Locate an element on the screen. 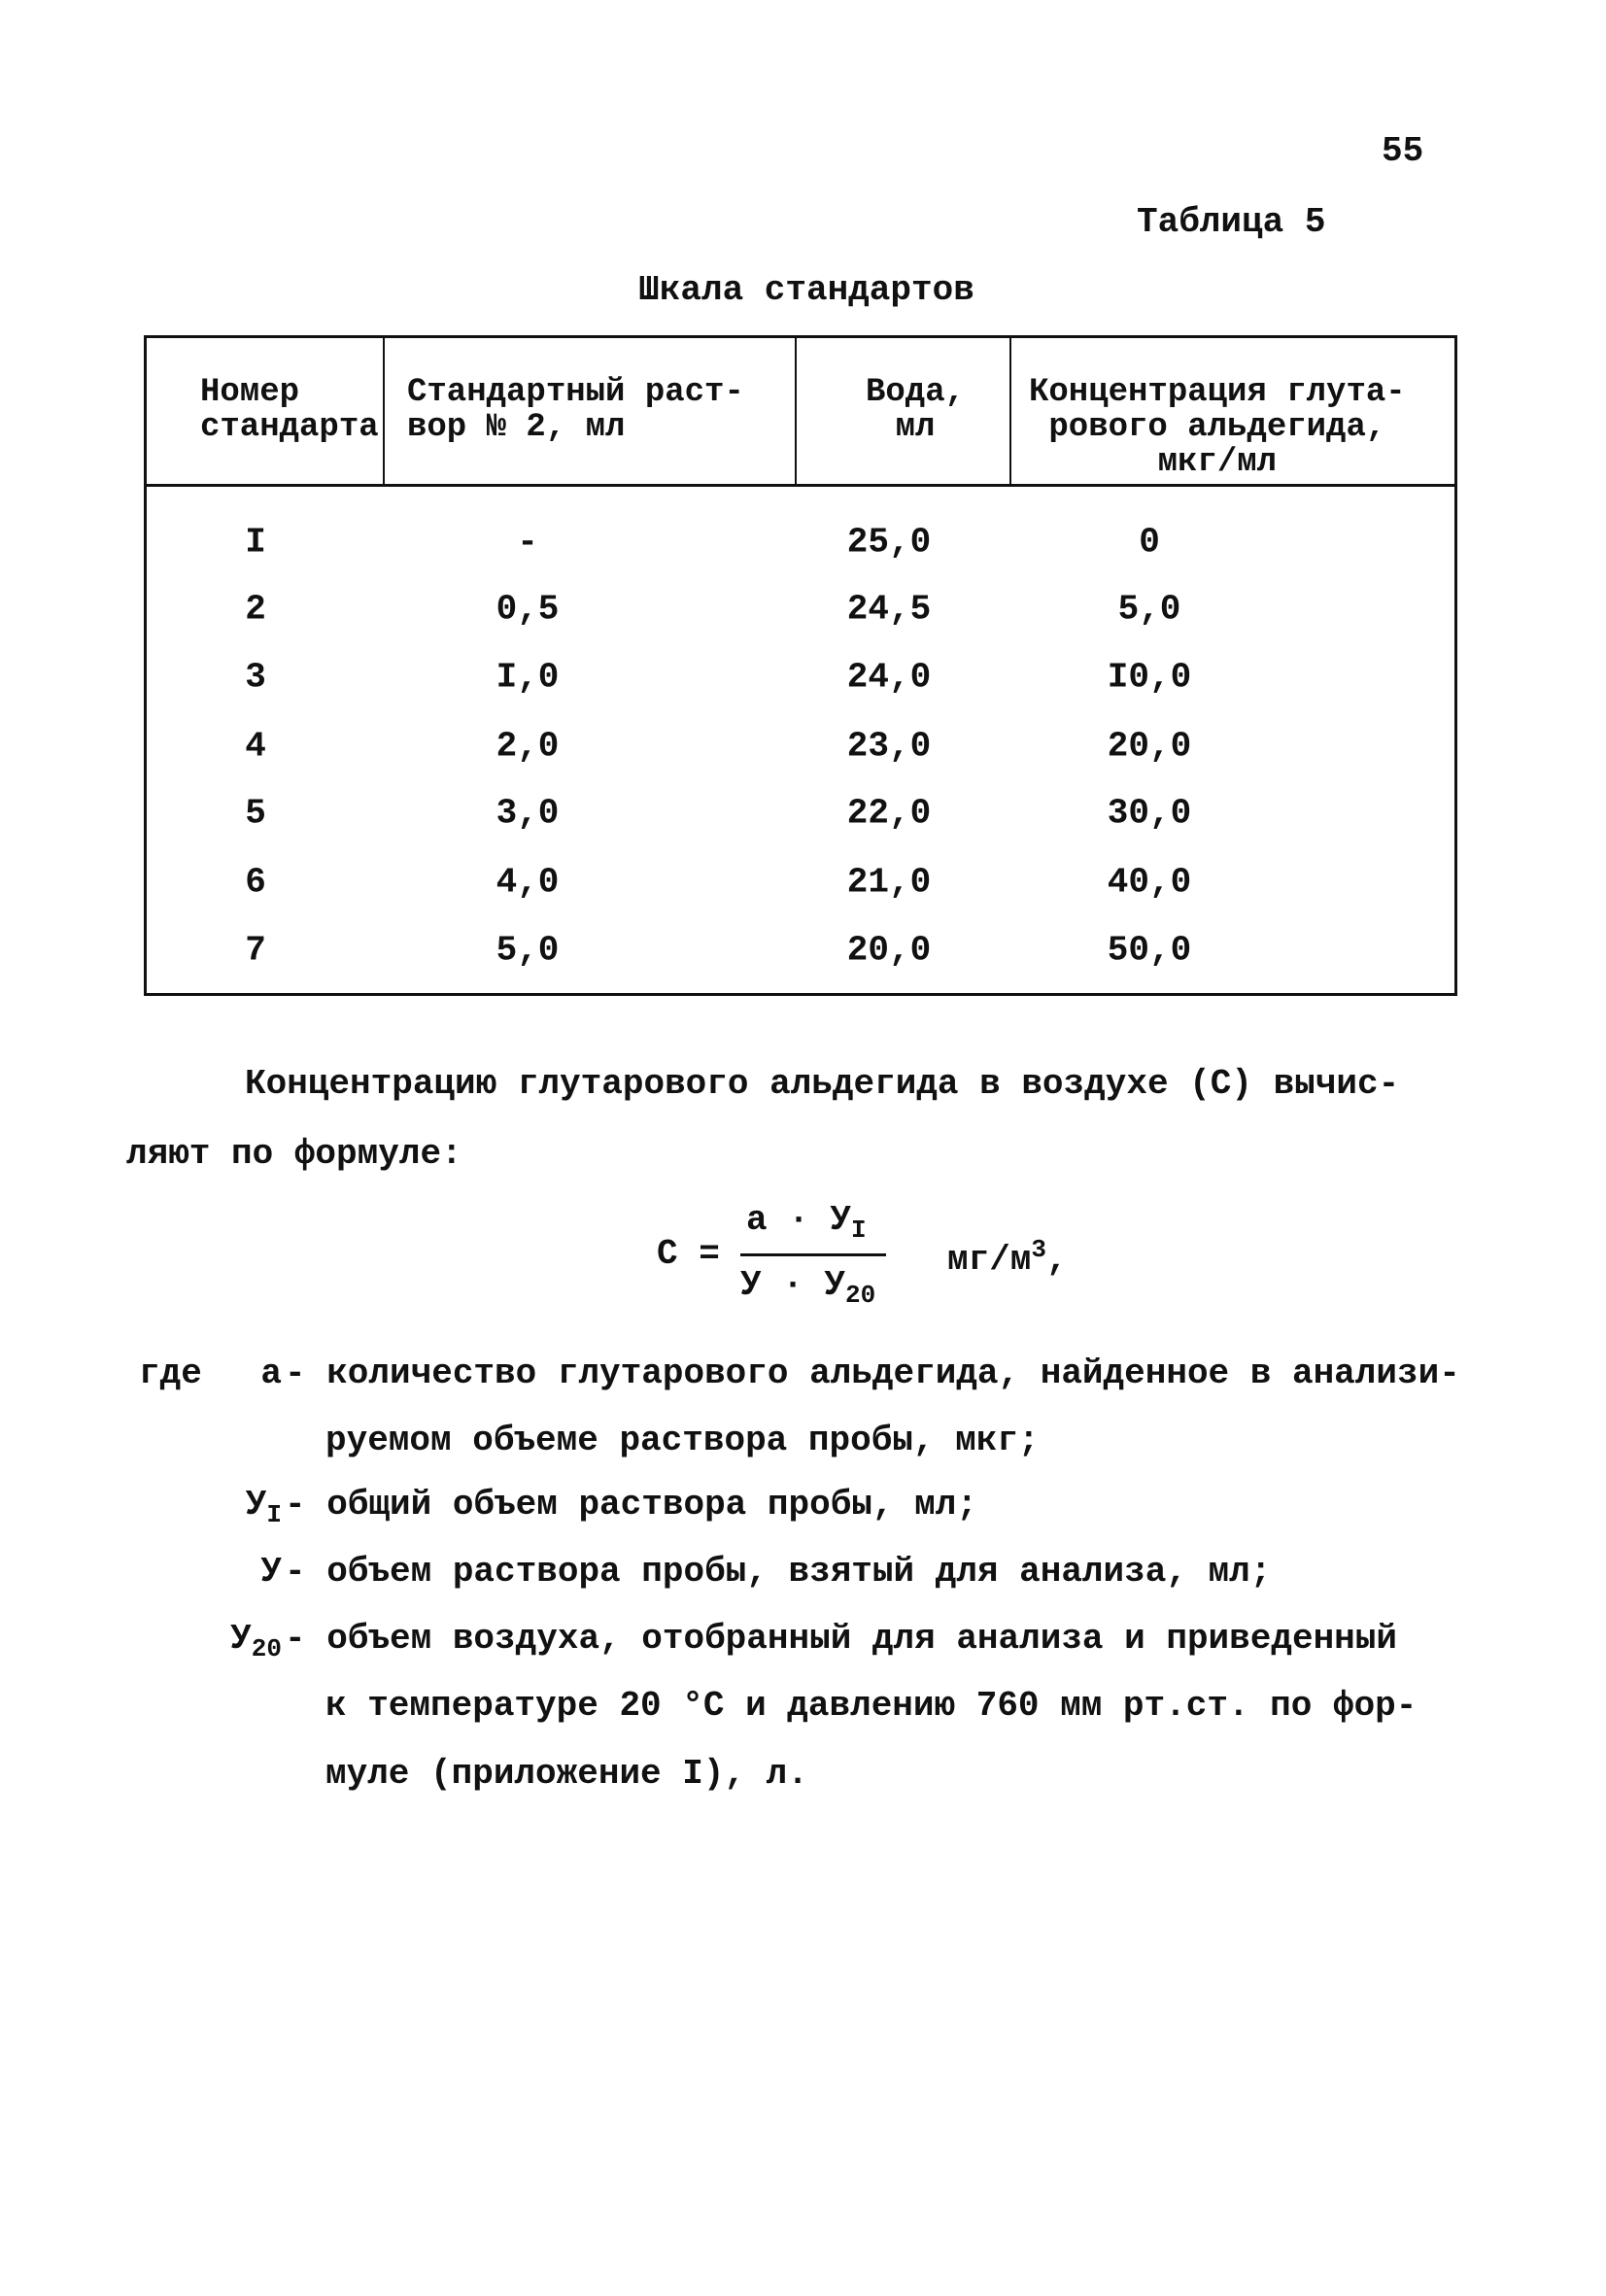 The image size is (1606, 2296). formula-unit-sup: 3 is located at coordinates (1039, 1249).